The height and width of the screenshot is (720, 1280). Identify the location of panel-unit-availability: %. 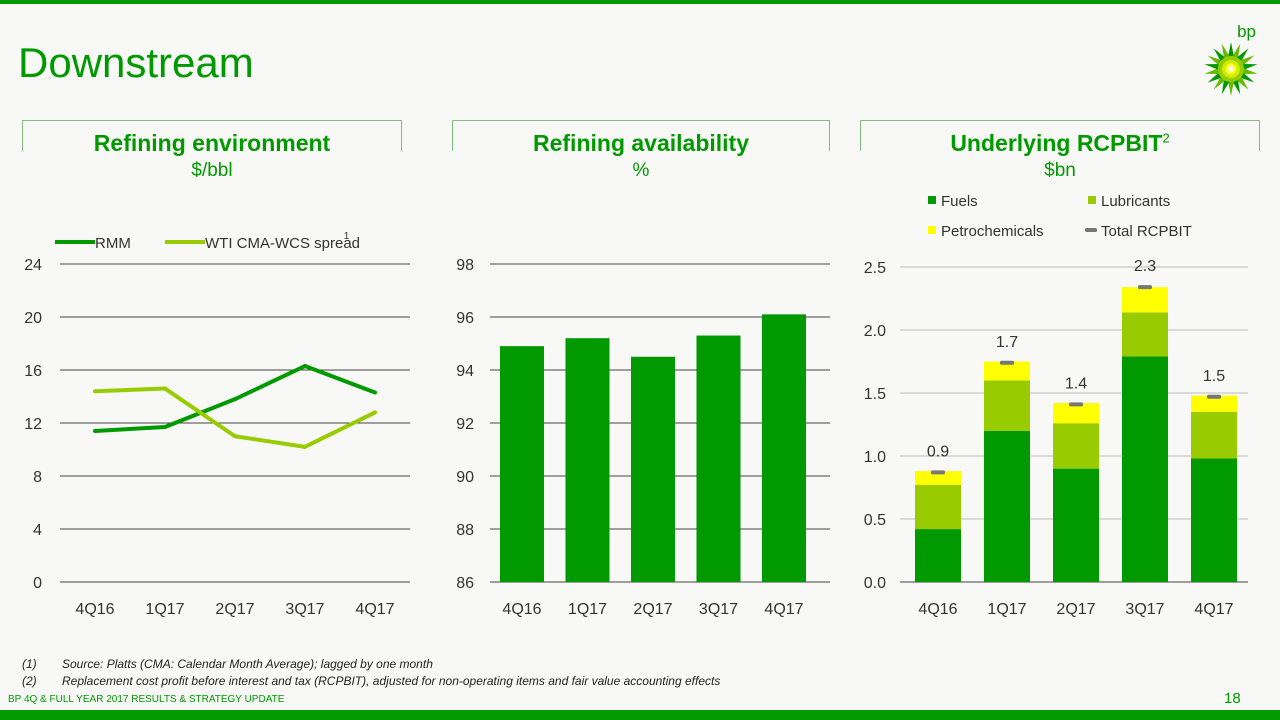
(641, 170).